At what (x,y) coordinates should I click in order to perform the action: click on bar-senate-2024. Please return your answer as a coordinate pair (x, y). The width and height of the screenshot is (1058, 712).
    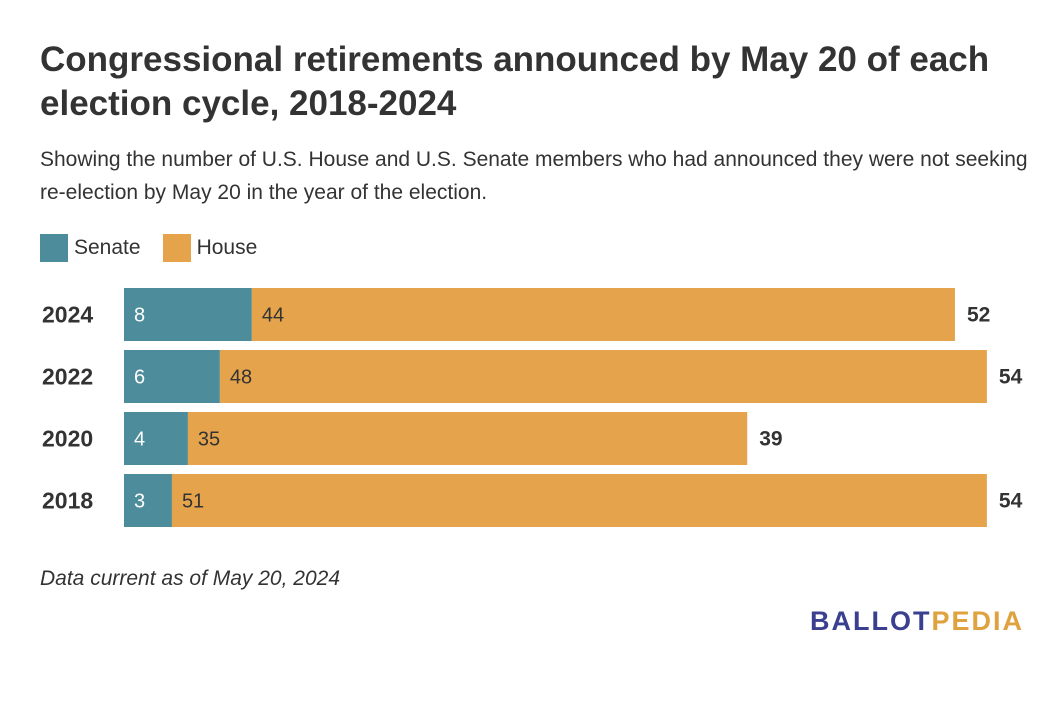
    Looking at the image, I should click on (188, 314).